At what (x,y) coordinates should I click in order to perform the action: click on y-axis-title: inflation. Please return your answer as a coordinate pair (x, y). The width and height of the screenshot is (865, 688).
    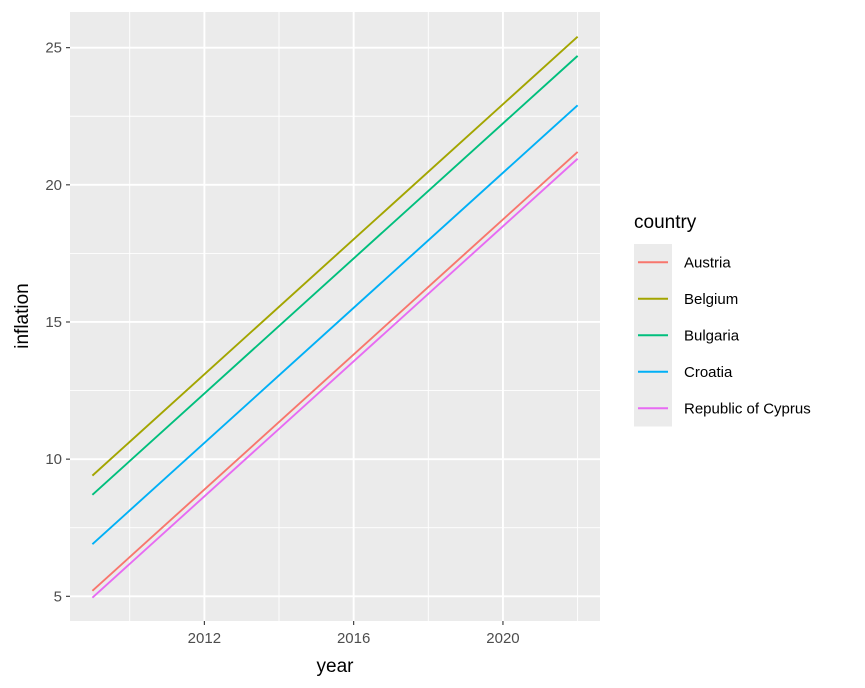
    Looking at the image, I should click on (22, 316).